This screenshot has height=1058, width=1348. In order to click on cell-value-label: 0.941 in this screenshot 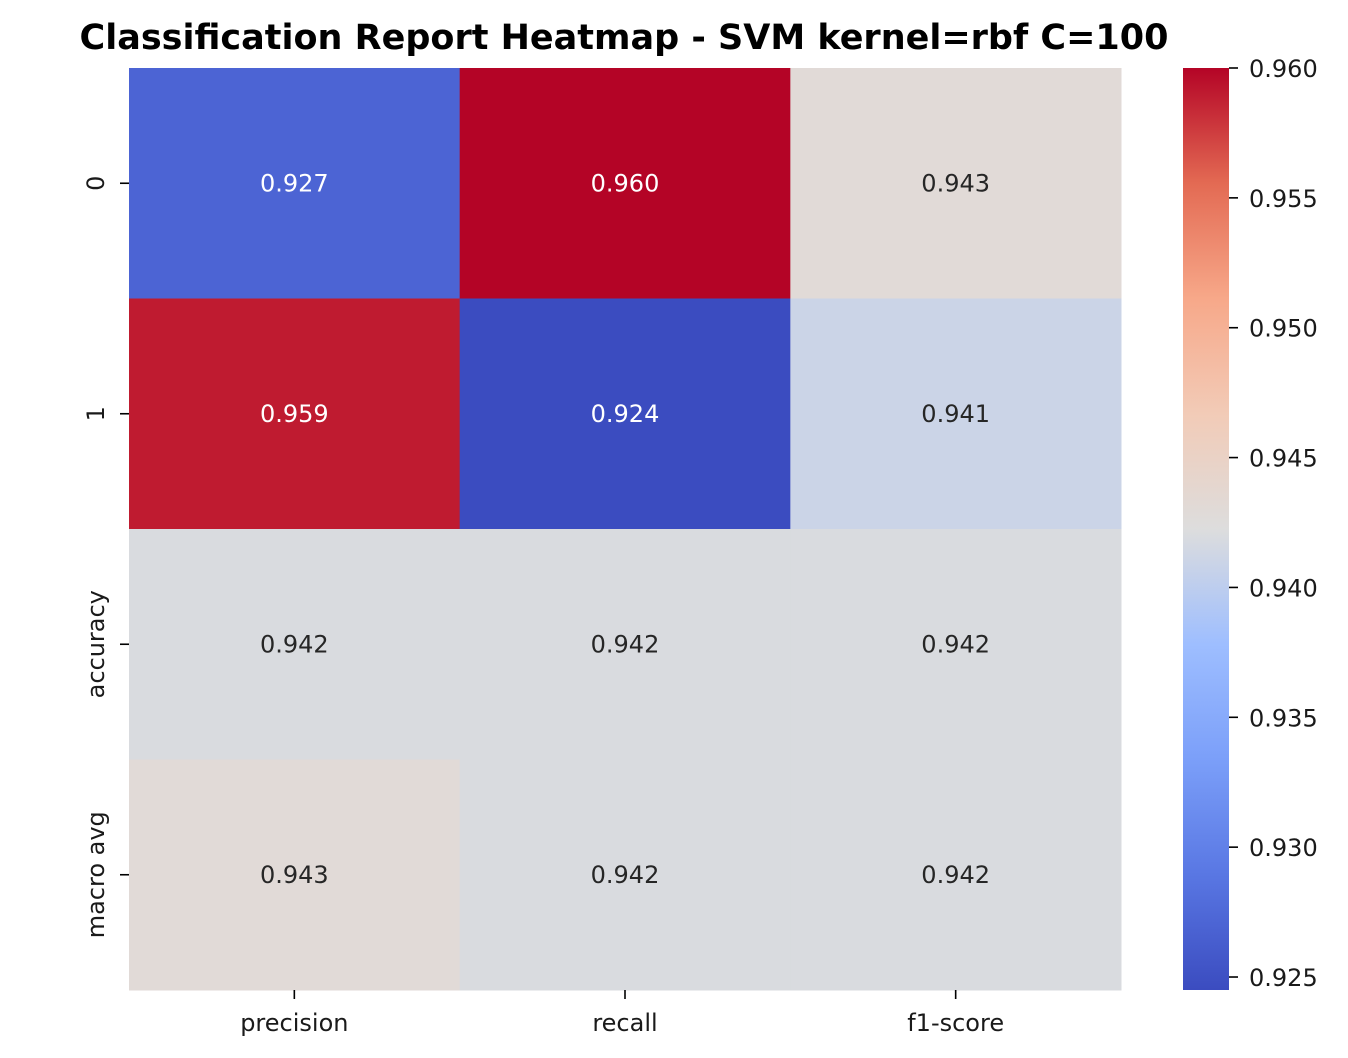, I will do `click(955, 414)`.